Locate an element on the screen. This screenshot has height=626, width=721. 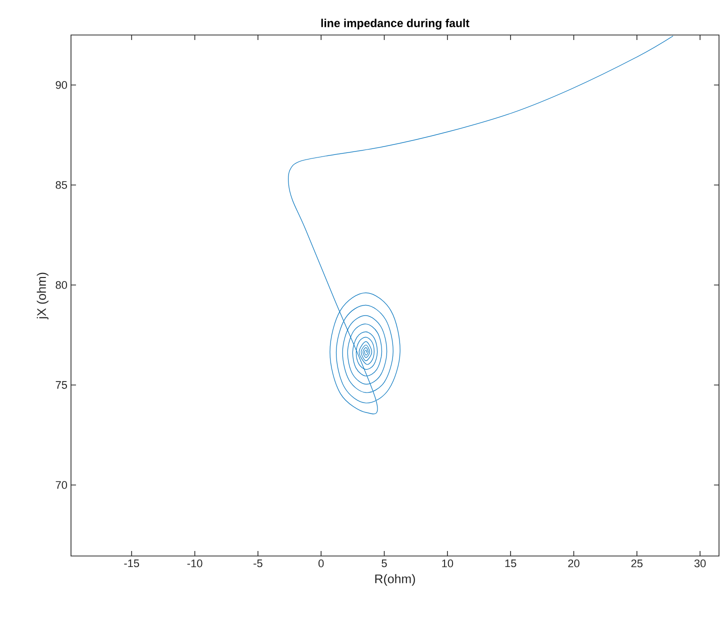
x-tick-label: 0 is located at coordinates (321, 564).